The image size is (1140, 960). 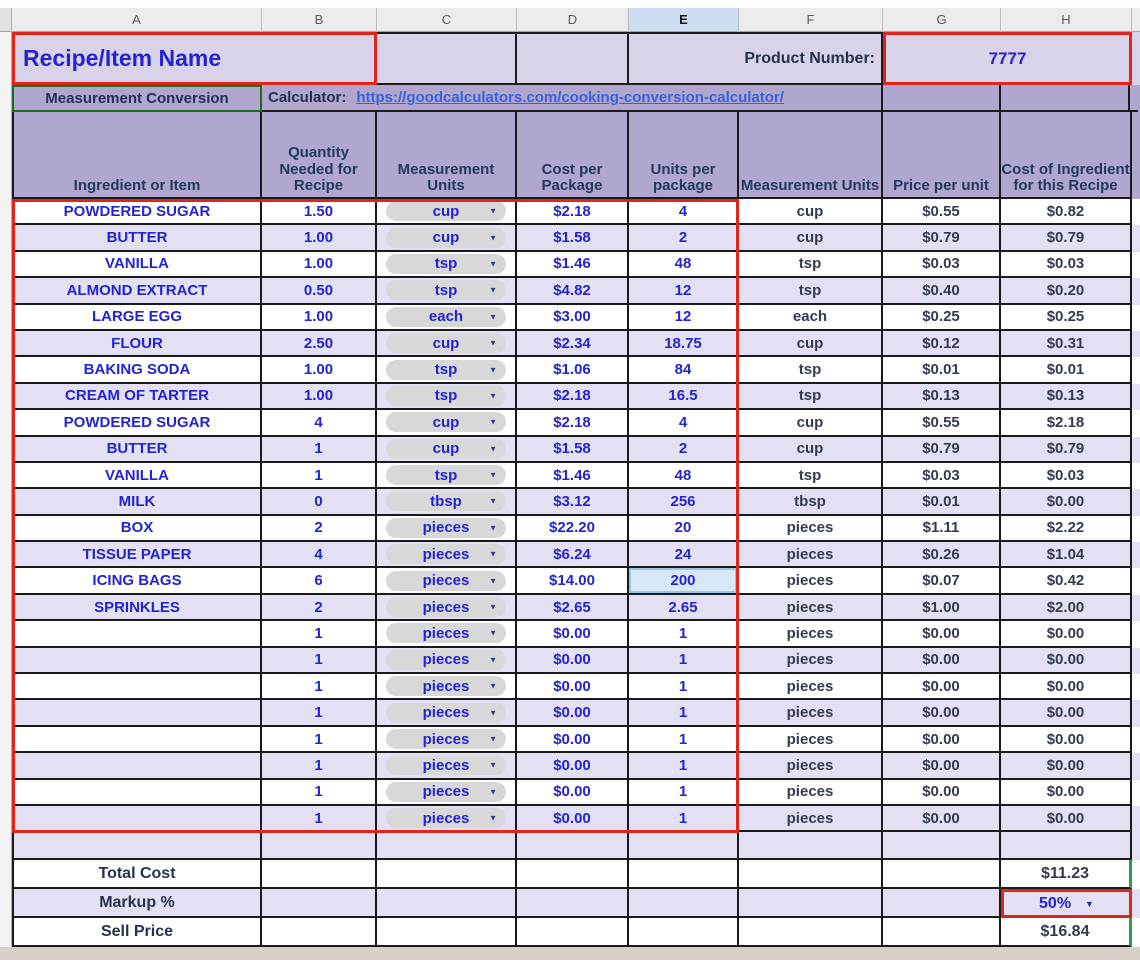 What do you see at coordinates (137, 555) in the screenshot?
I see `ingredient-name-cell: TISSUE PAPER` at bounding box center [137, 555].